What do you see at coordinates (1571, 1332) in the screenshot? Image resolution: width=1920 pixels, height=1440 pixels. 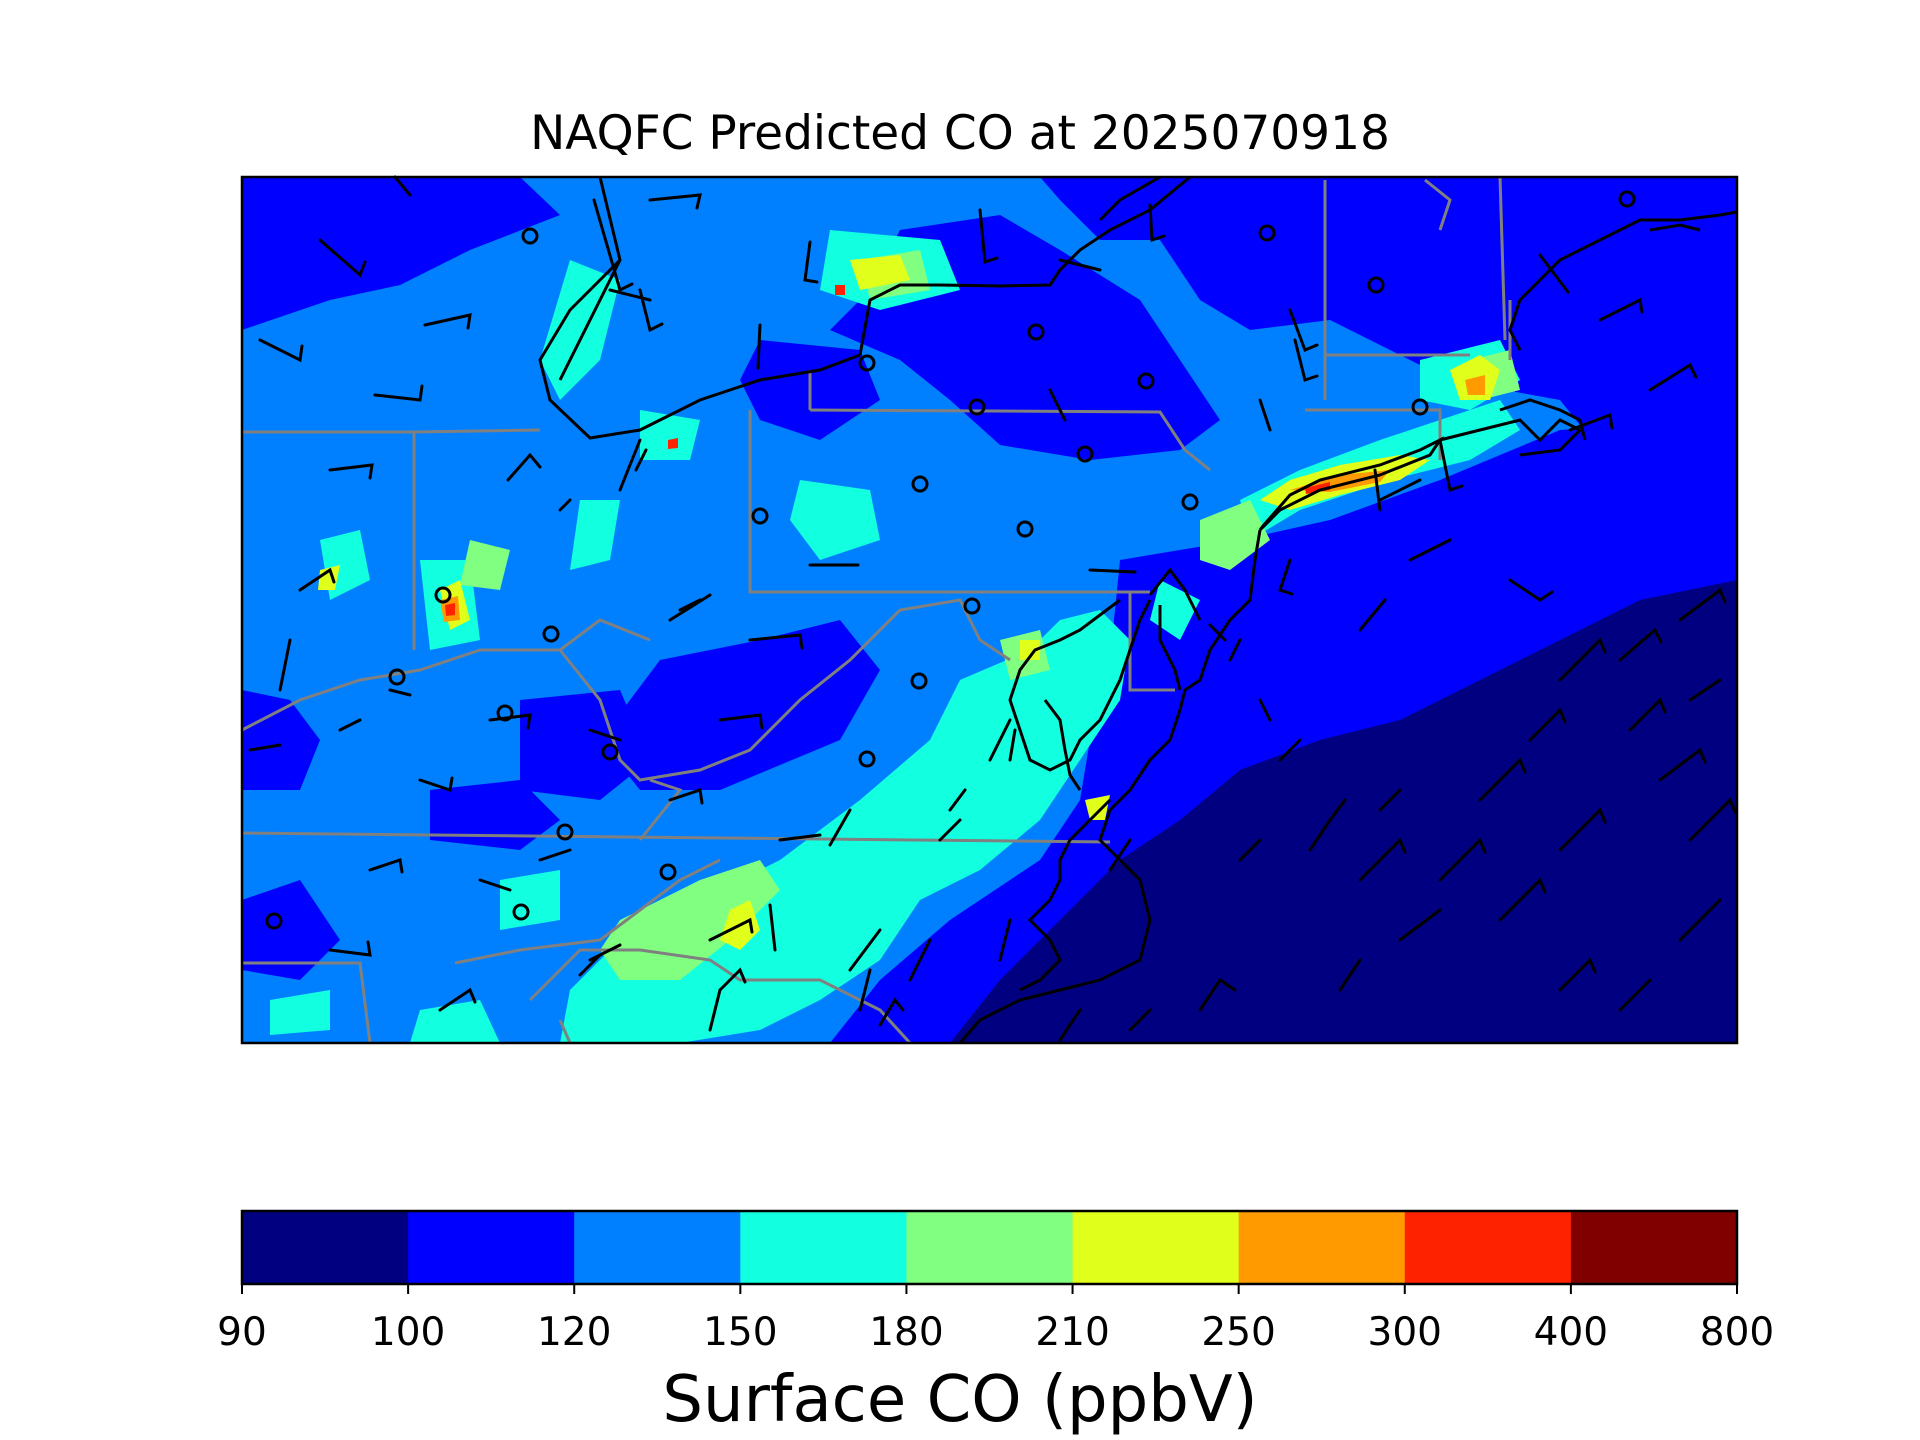 I see `colorbar-tick-label: 400` at bounding box center [1571, 1332].